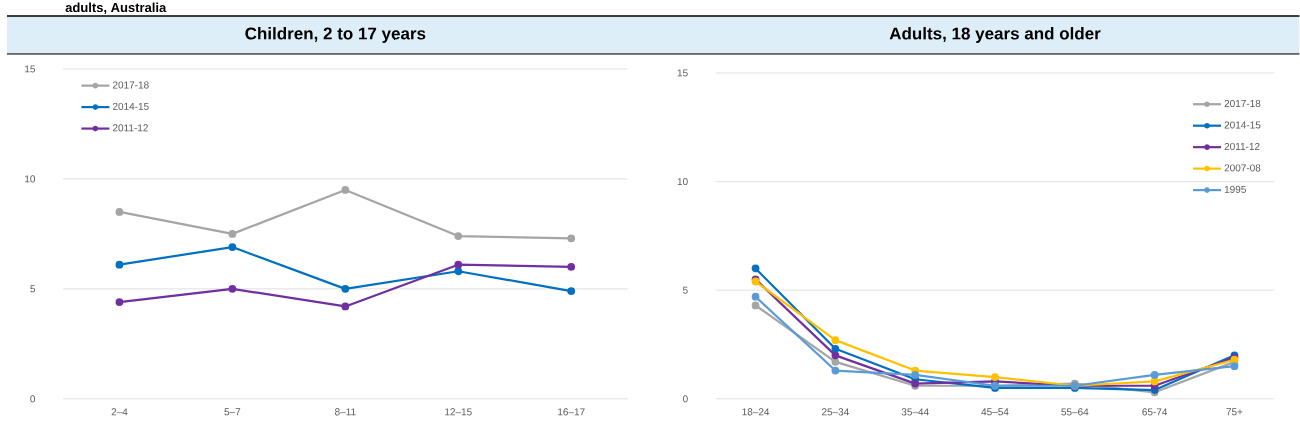 Image resolution: width=1300 pixels, height=434 pixels. Describe the element at coordinates (995, 35) in the screenshot. I see `chart-title: Adults, 18 years and older` at that location.